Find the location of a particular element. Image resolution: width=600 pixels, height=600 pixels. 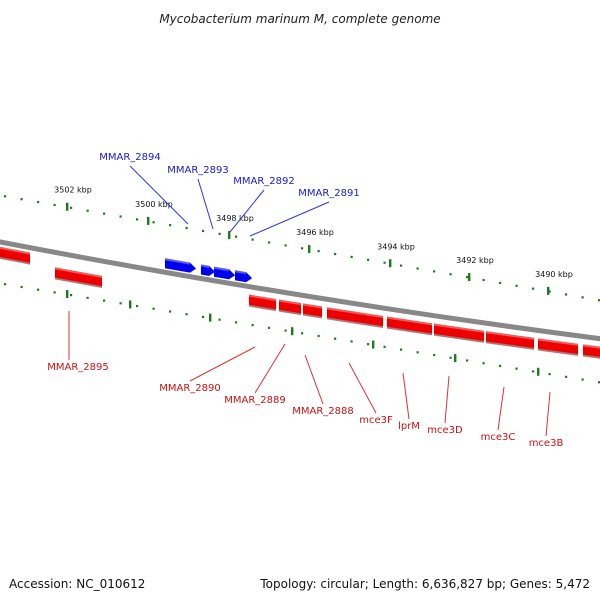

gene-label-minus: MMAR_2895 is located at coordinates (78, 367).